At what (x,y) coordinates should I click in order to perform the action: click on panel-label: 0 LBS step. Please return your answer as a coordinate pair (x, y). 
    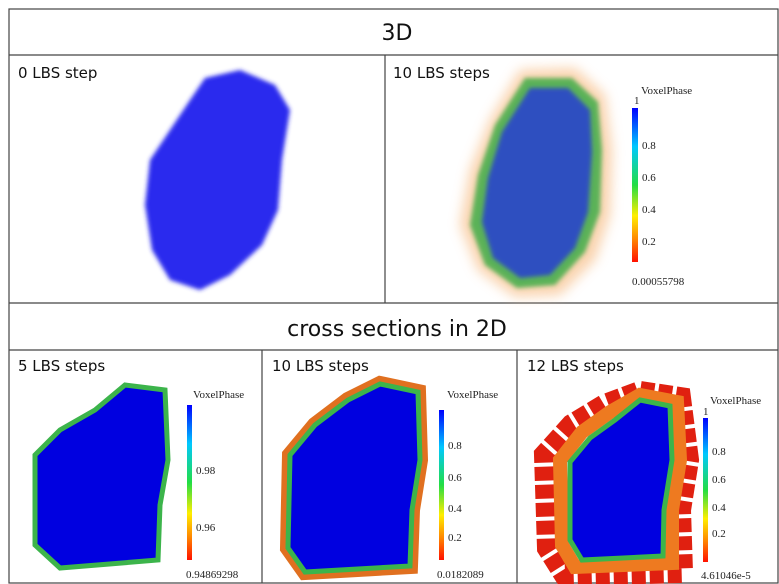
    Looking at the image, I should click on (57, 73).